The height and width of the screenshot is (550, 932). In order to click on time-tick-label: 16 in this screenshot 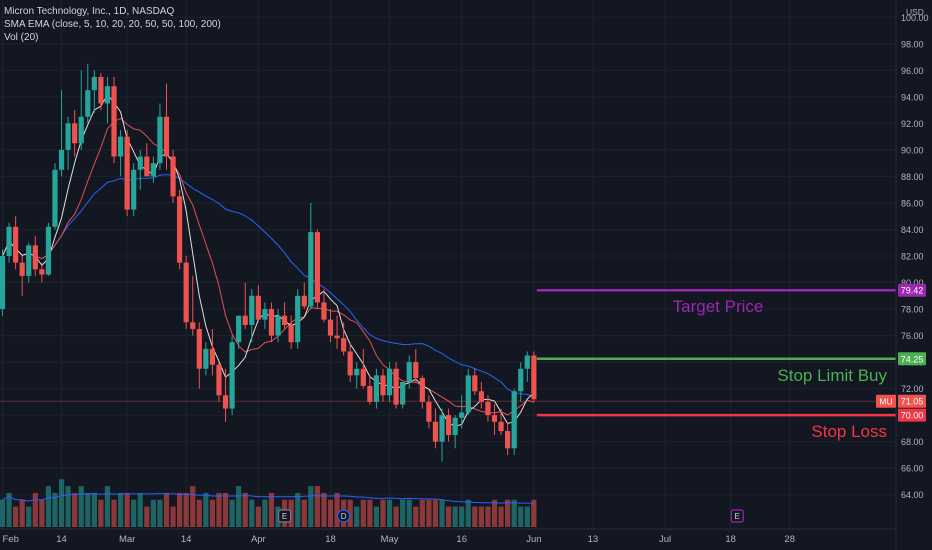, I will do `click(461, 539)`.